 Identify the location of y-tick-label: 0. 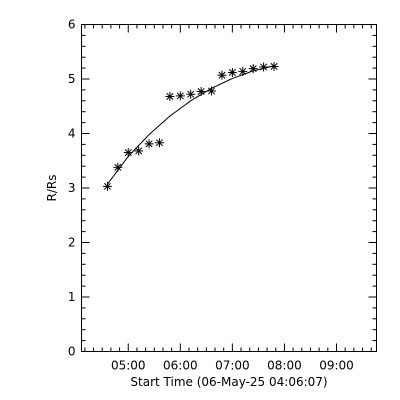
(72, 352).